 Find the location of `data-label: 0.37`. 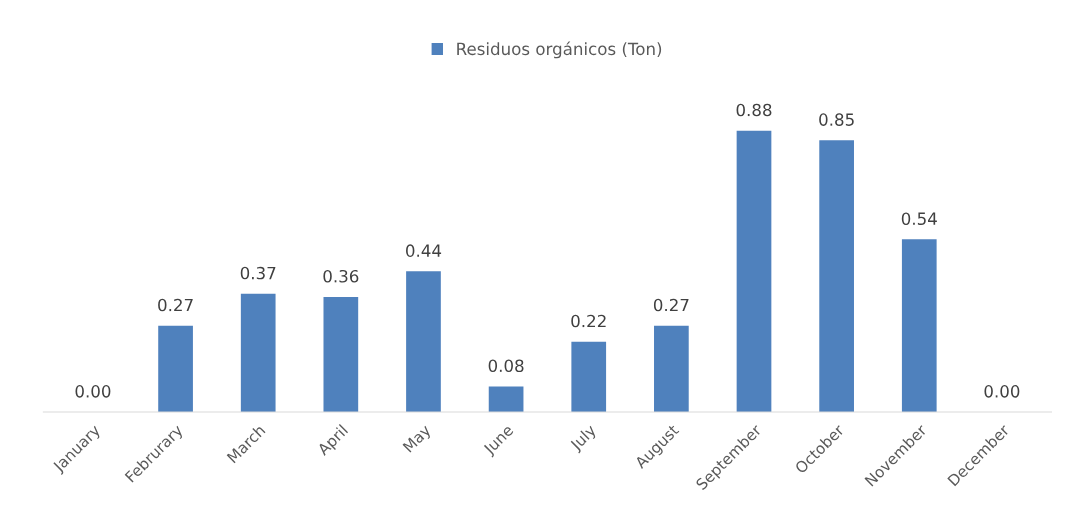

data-label: 0.37 is located at coordinates (258, 273).